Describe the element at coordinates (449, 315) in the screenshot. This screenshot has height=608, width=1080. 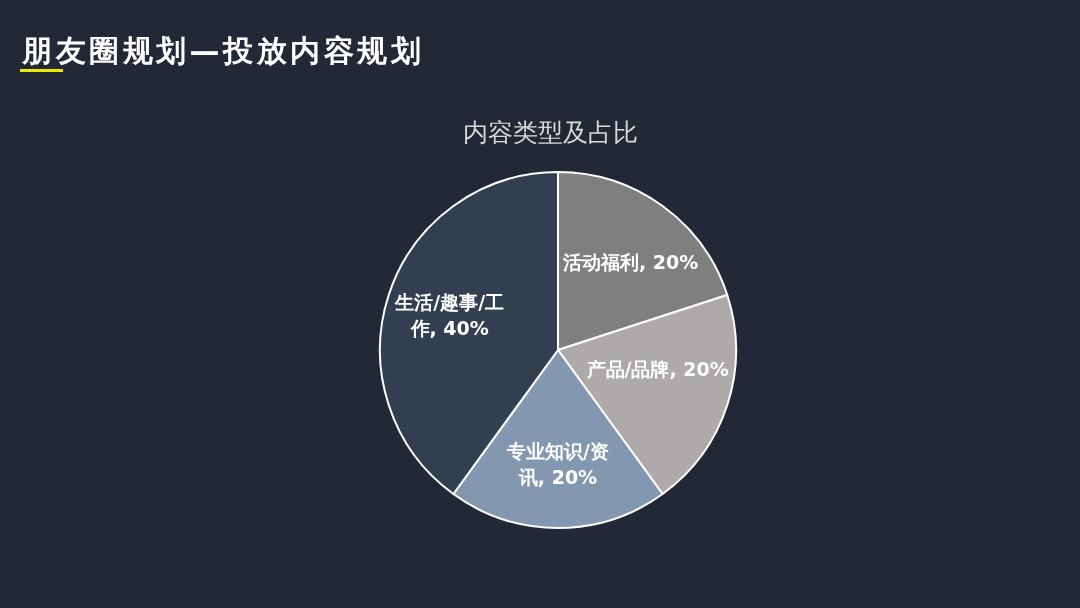
I see `slice-label: 生活/趣事/工作, 40%` at that location.